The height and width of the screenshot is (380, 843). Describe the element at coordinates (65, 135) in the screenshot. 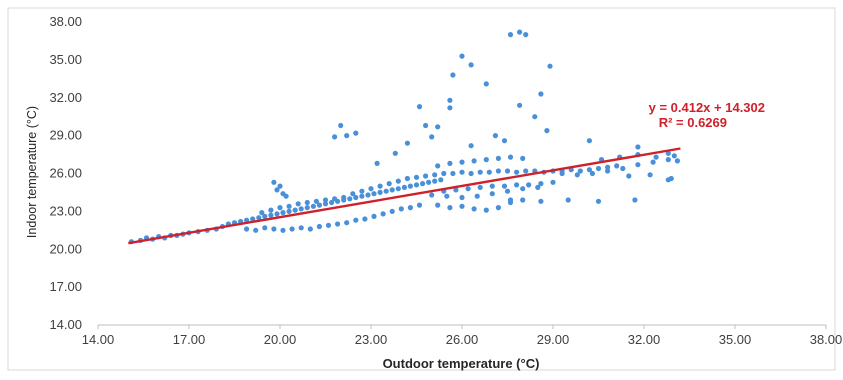

I see `y-tick-label: 29.00` at that location.